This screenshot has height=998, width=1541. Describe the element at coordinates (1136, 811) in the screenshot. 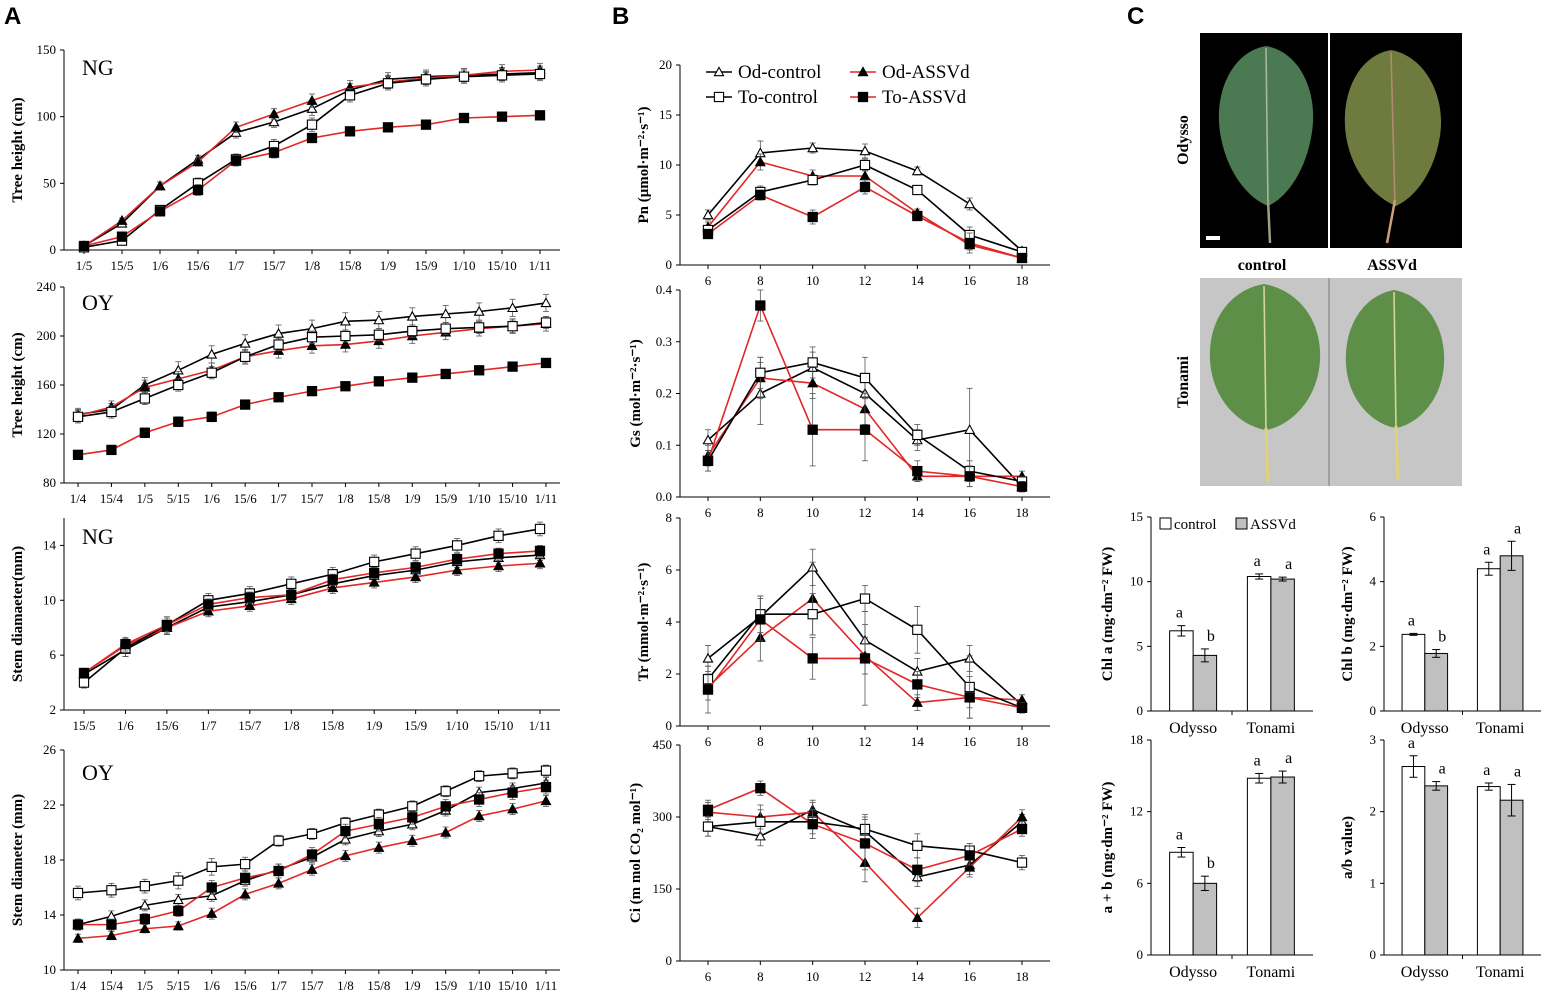

I see `y-tick-label: 12` at that location.